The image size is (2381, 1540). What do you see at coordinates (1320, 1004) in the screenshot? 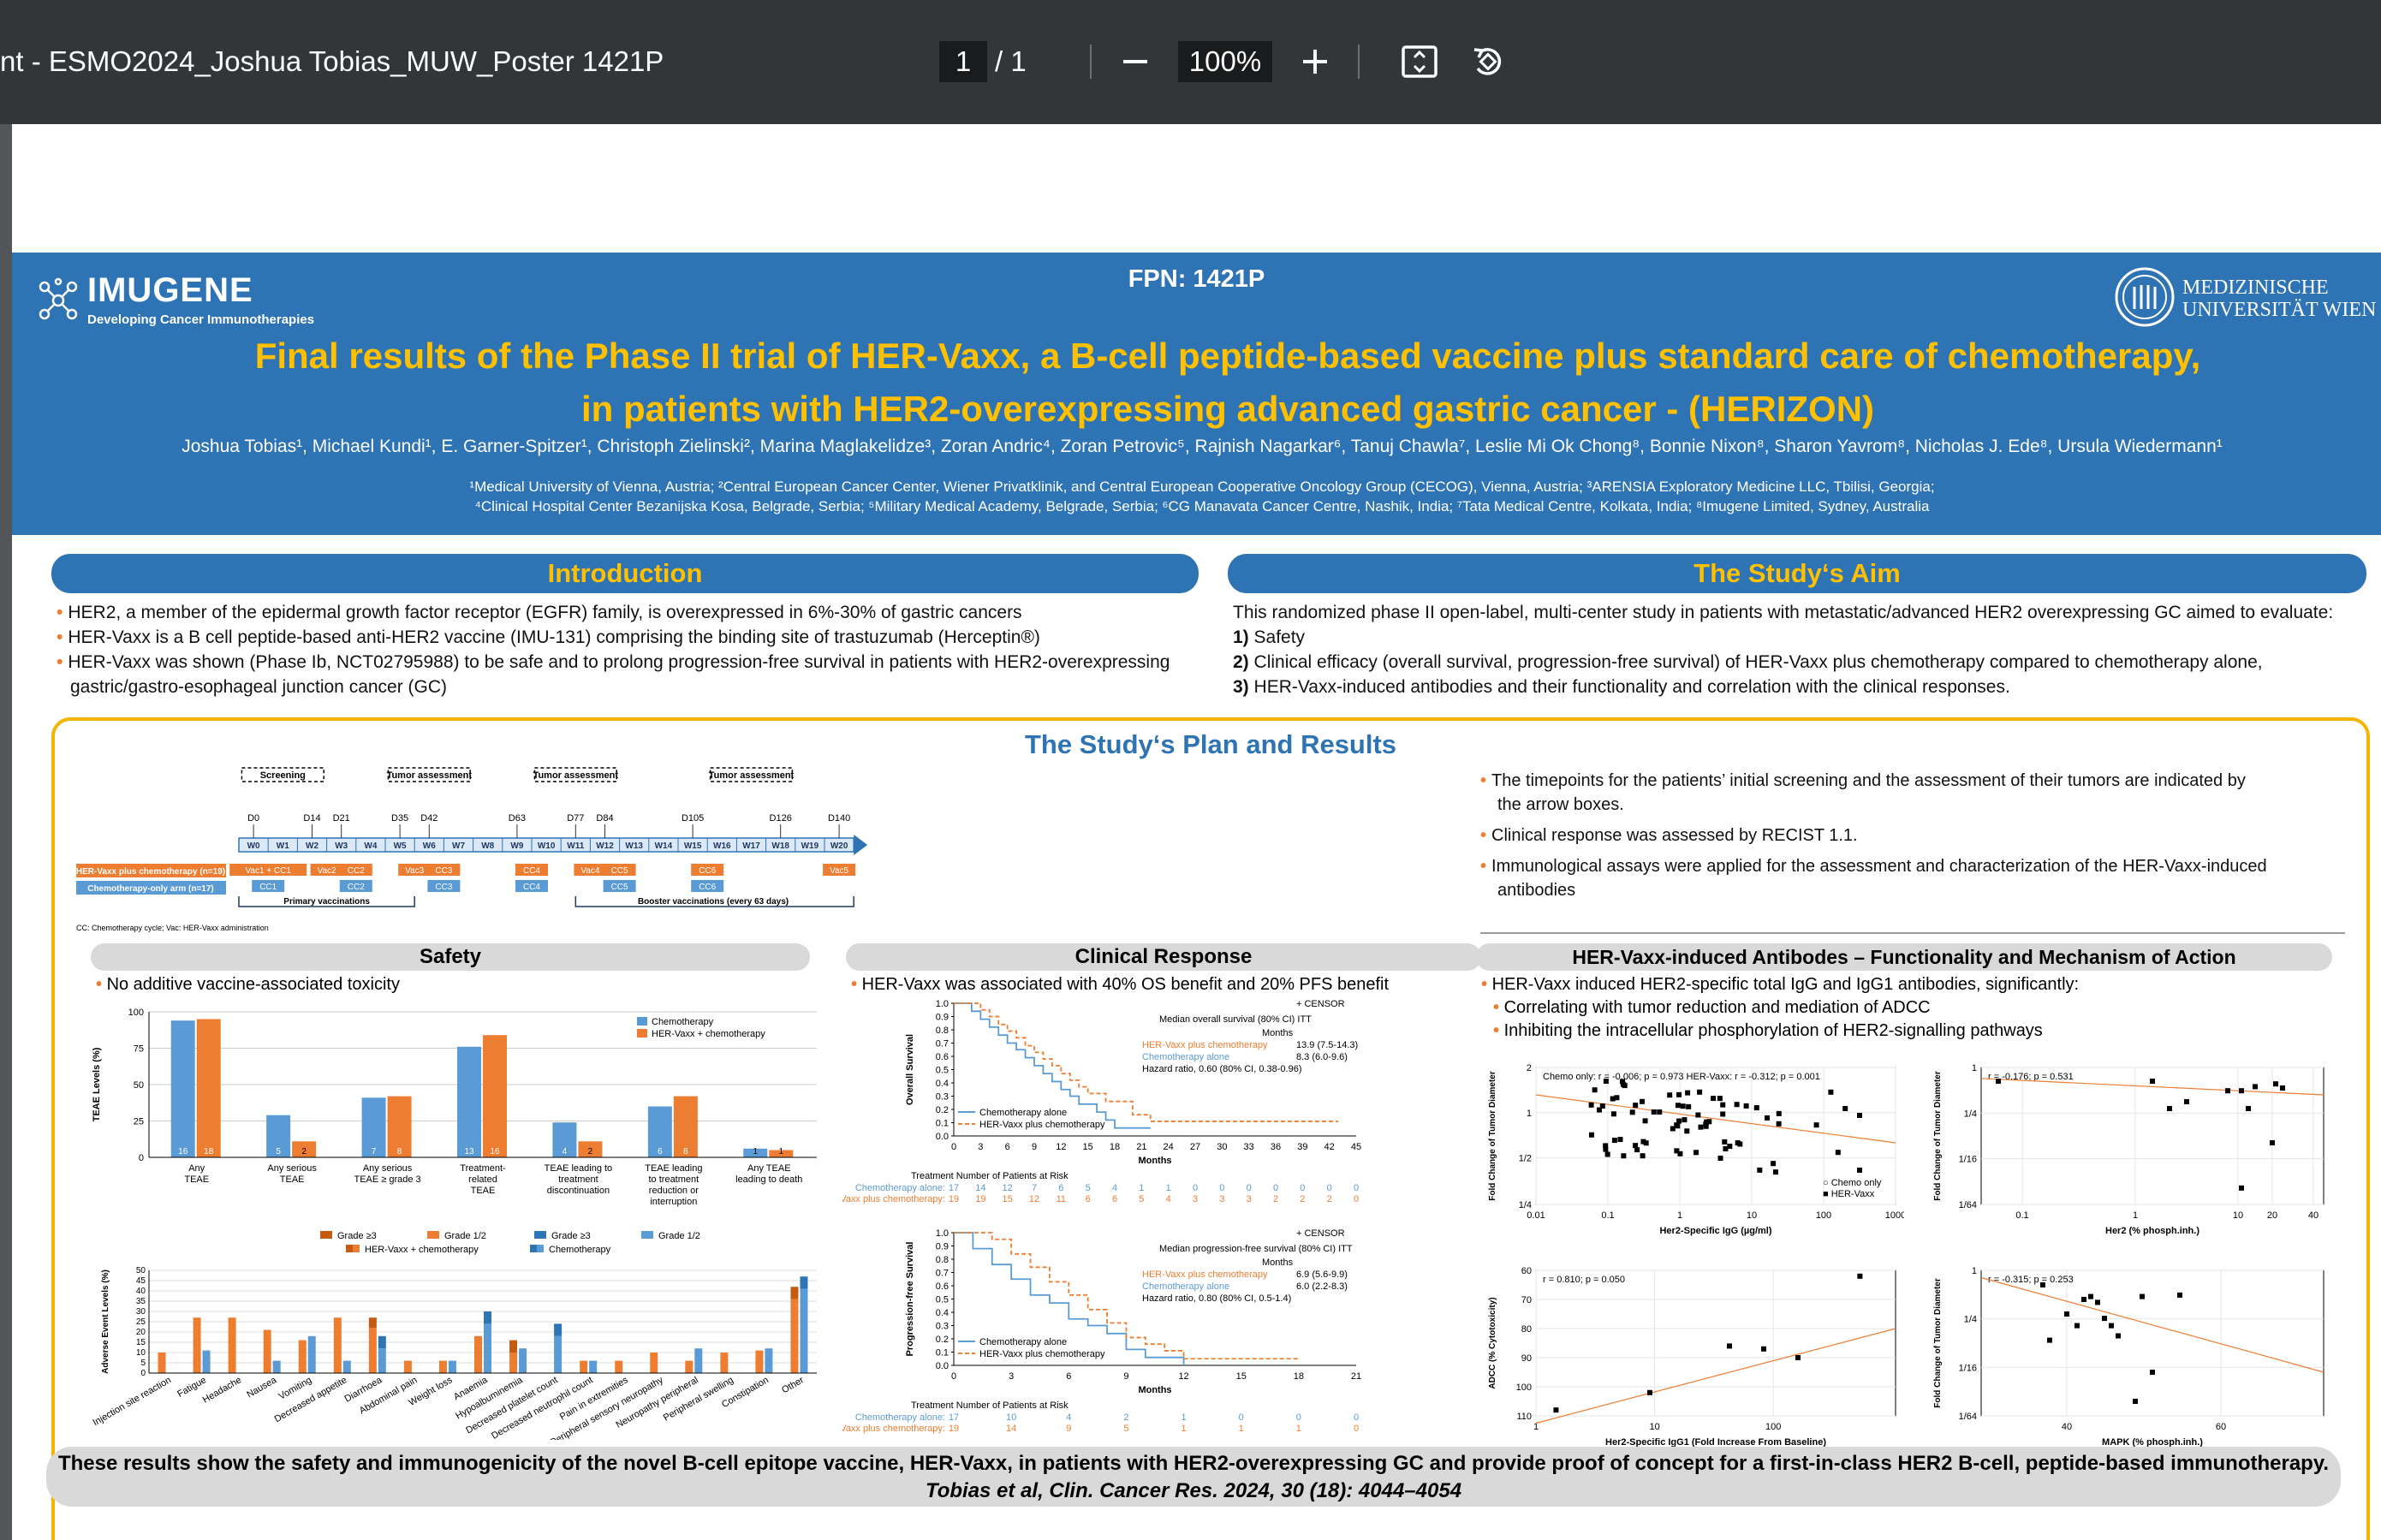
I see `censor-legend: + CENSOR` at bounding box center [1320, 1004].